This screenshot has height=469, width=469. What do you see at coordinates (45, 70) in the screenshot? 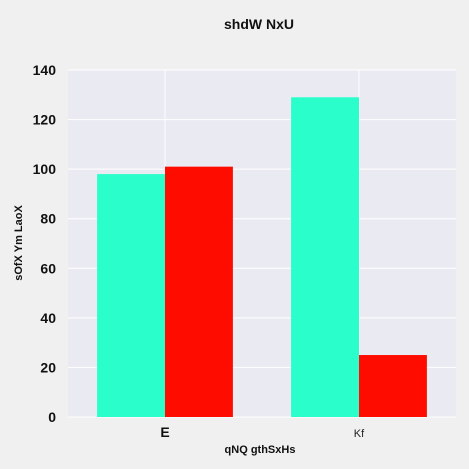
I see `y-tick-label: 140` at bounding box center [45, 70].